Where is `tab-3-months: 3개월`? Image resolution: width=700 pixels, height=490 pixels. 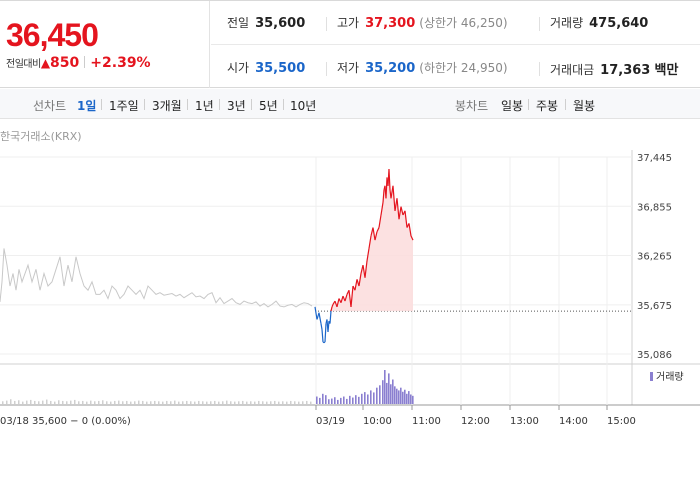 tab-3-months: 3개월 is located at coordinates (167, 106).